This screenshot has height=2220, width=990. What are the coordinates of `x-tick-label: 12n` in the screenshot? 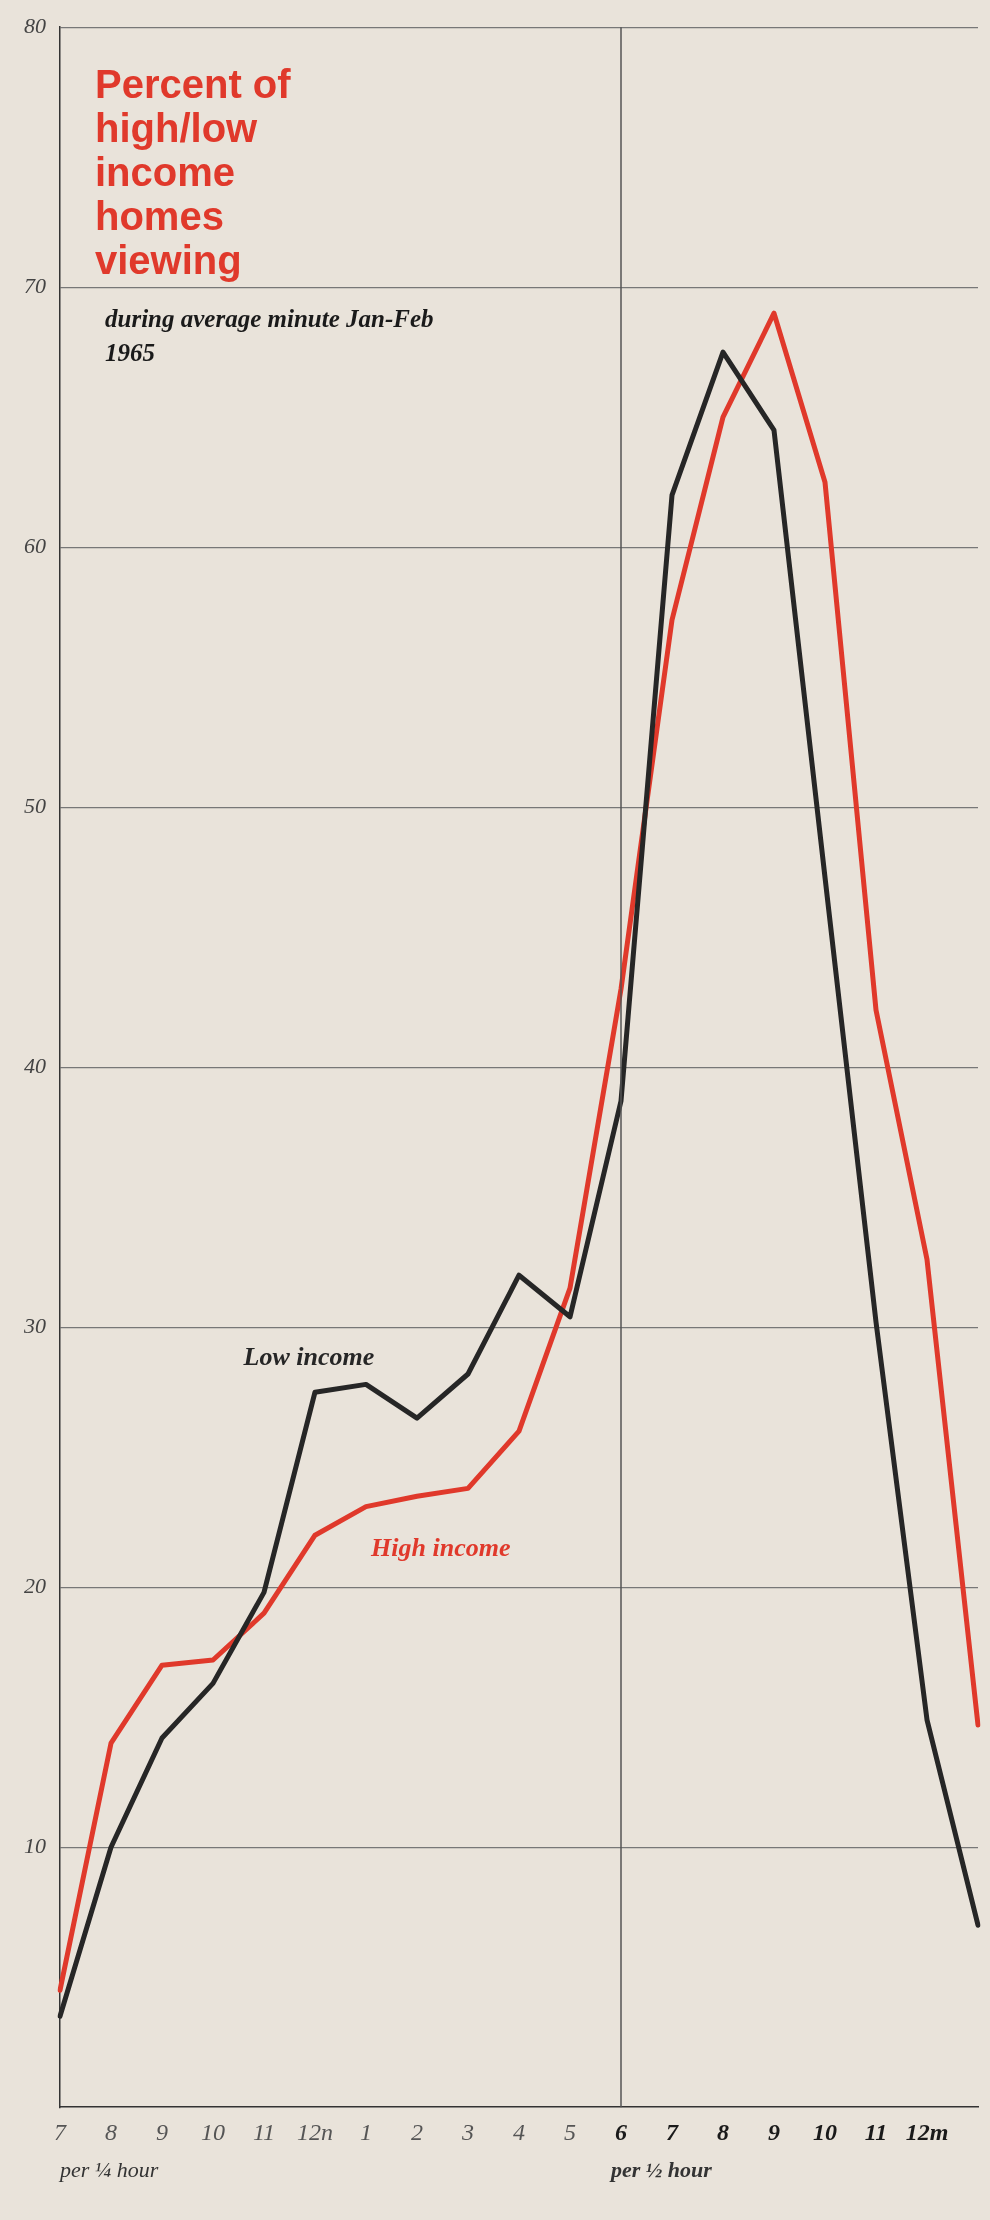 It's located at (315, 2131).